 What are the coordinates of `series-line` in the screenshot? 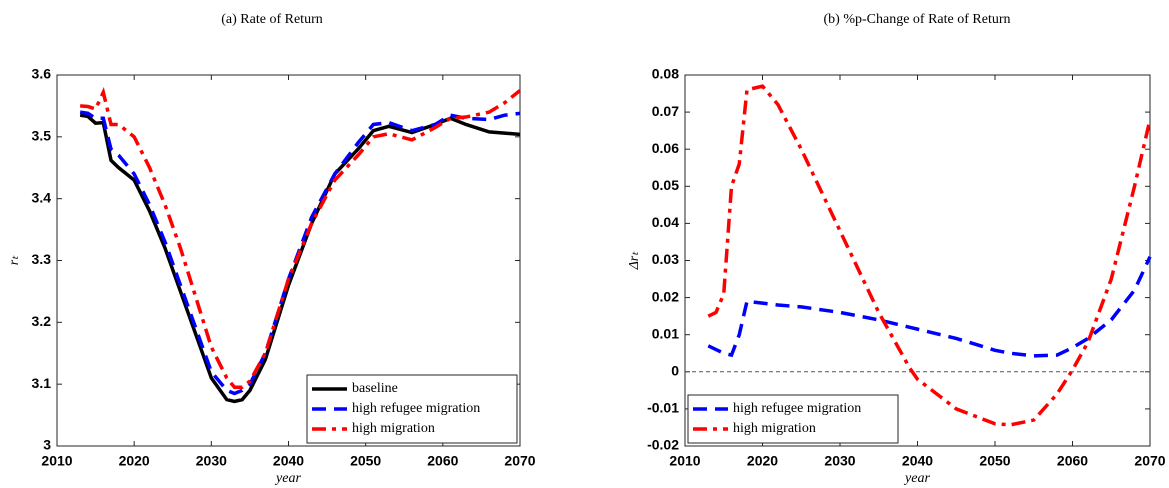 It's located at (929, 307).